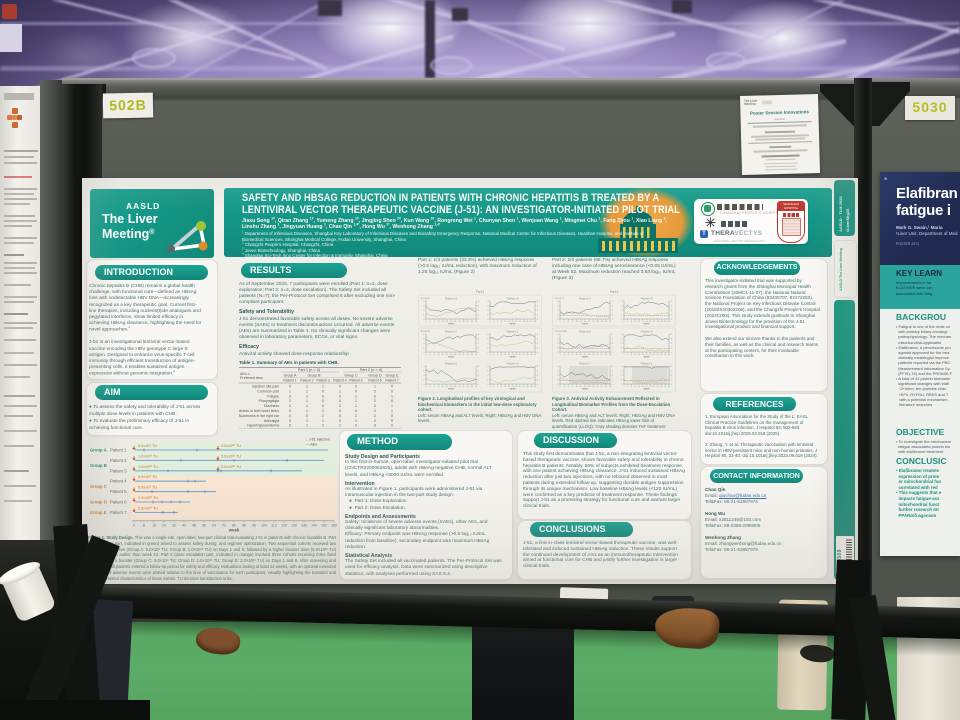  I want to click on svg-text: AEs n, so click(245, 374).